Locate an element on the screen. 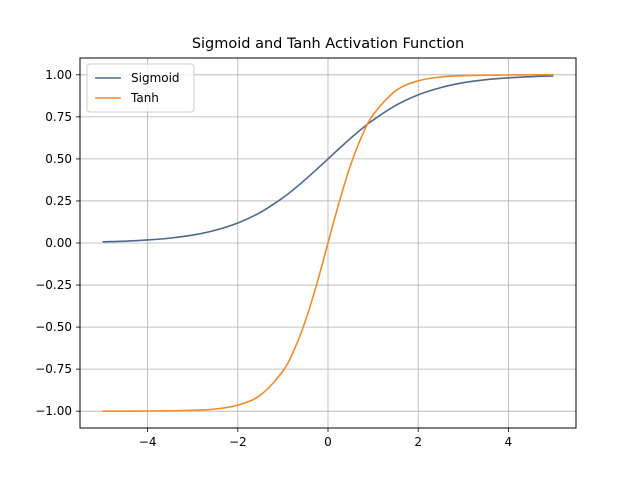  y-tick-label: −0.50 is located at coordinates (53, 327).